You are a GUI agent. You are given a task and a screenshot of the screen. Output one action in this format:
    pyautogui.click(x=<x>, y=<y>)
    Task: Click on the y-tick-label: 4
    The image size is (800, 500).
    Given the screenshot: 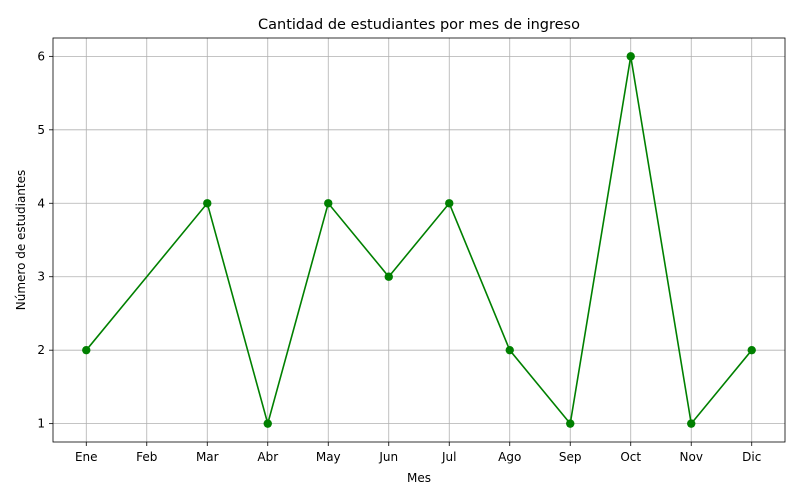 What is the action you would take?
    pyautogui.click(x=41, y=203)
    